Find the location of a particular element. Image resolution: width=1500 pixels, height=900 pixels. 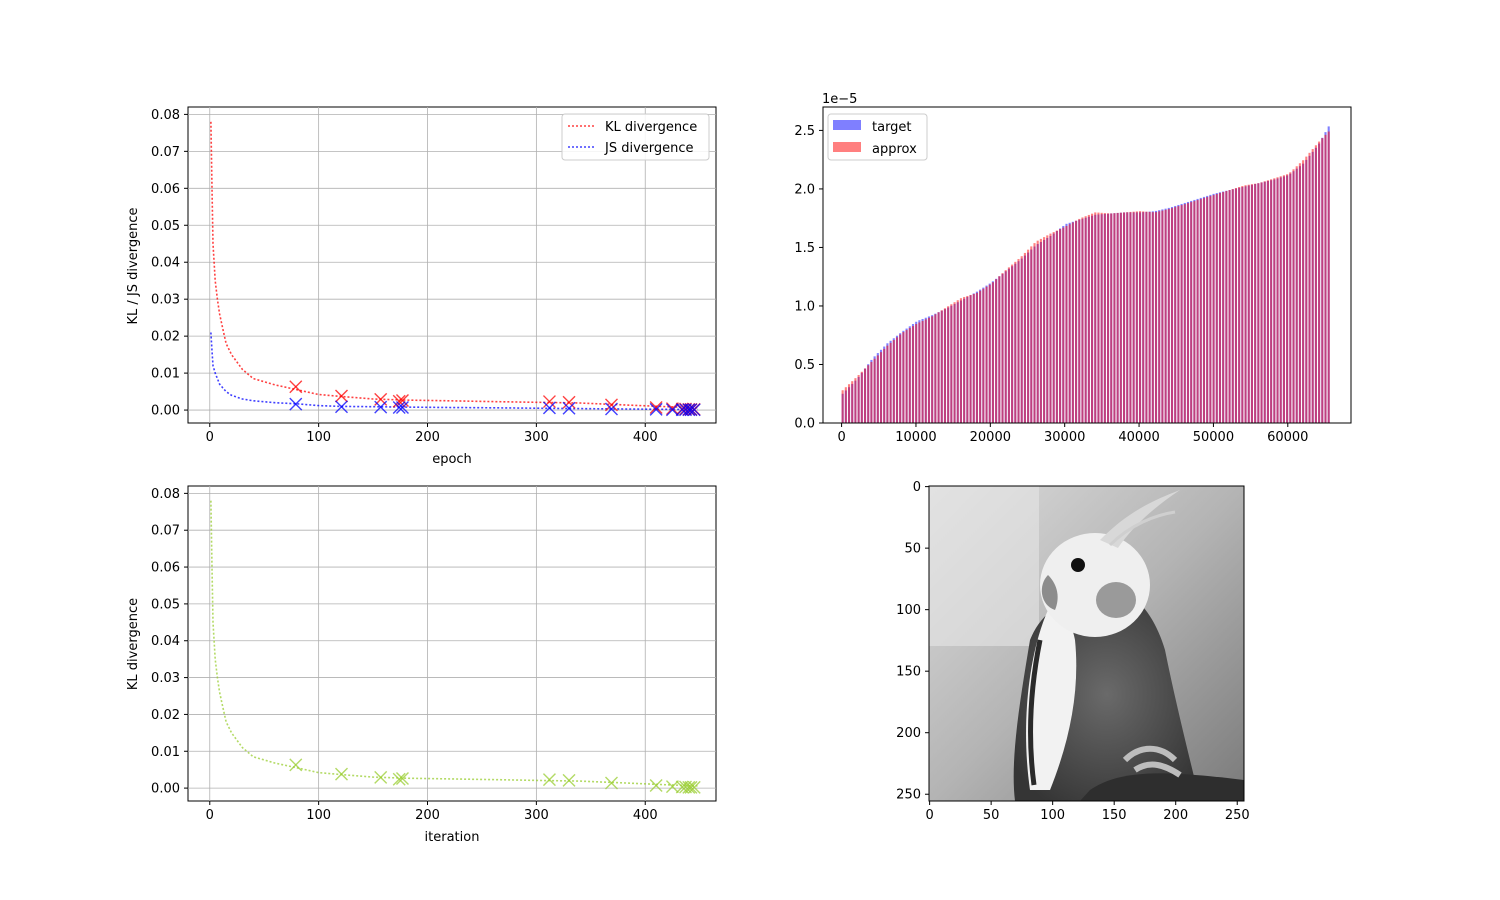

y-tick-label: 50 is located at coordinates (912, 549).